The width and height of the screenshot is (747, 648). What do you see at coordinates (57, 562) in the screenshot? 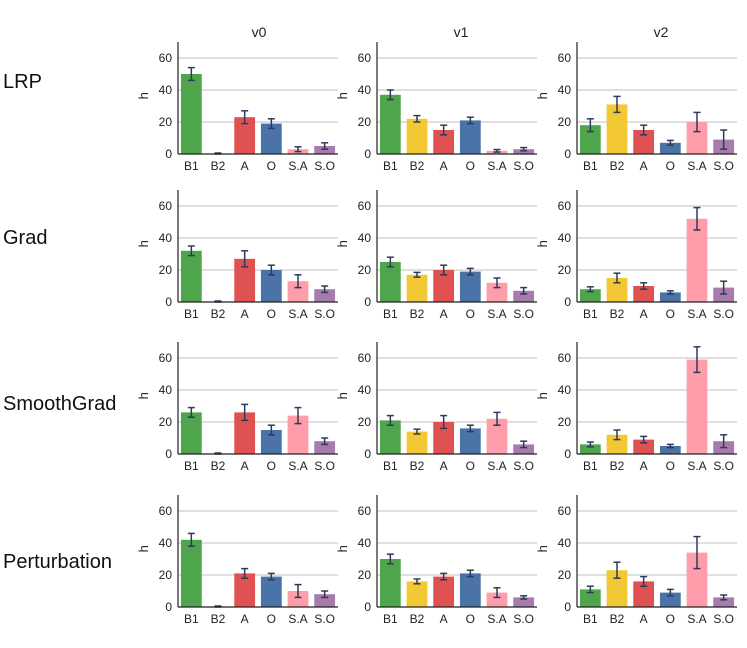
I see `row-label-perturbation: Perturbation` at bounding box center [57, 562].